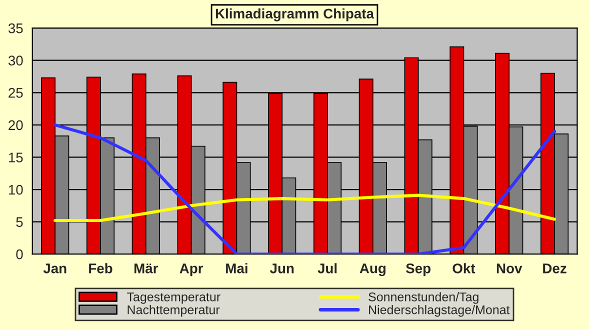  Describe the element at coordinates (173, 298) in the screenshot. I see `legend-label: Tagestemperatur` at that location.